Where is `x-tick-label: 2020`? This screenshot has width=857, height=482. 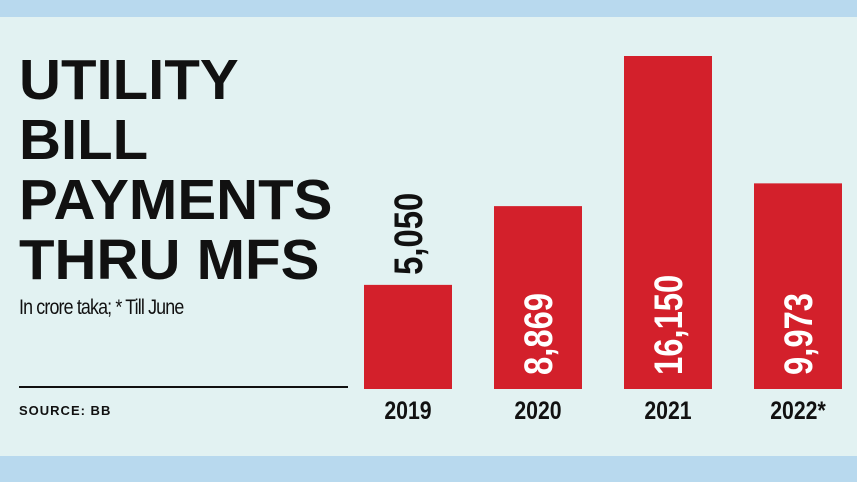
x-tick-label: 2020 is located at coordinates (537, 410).